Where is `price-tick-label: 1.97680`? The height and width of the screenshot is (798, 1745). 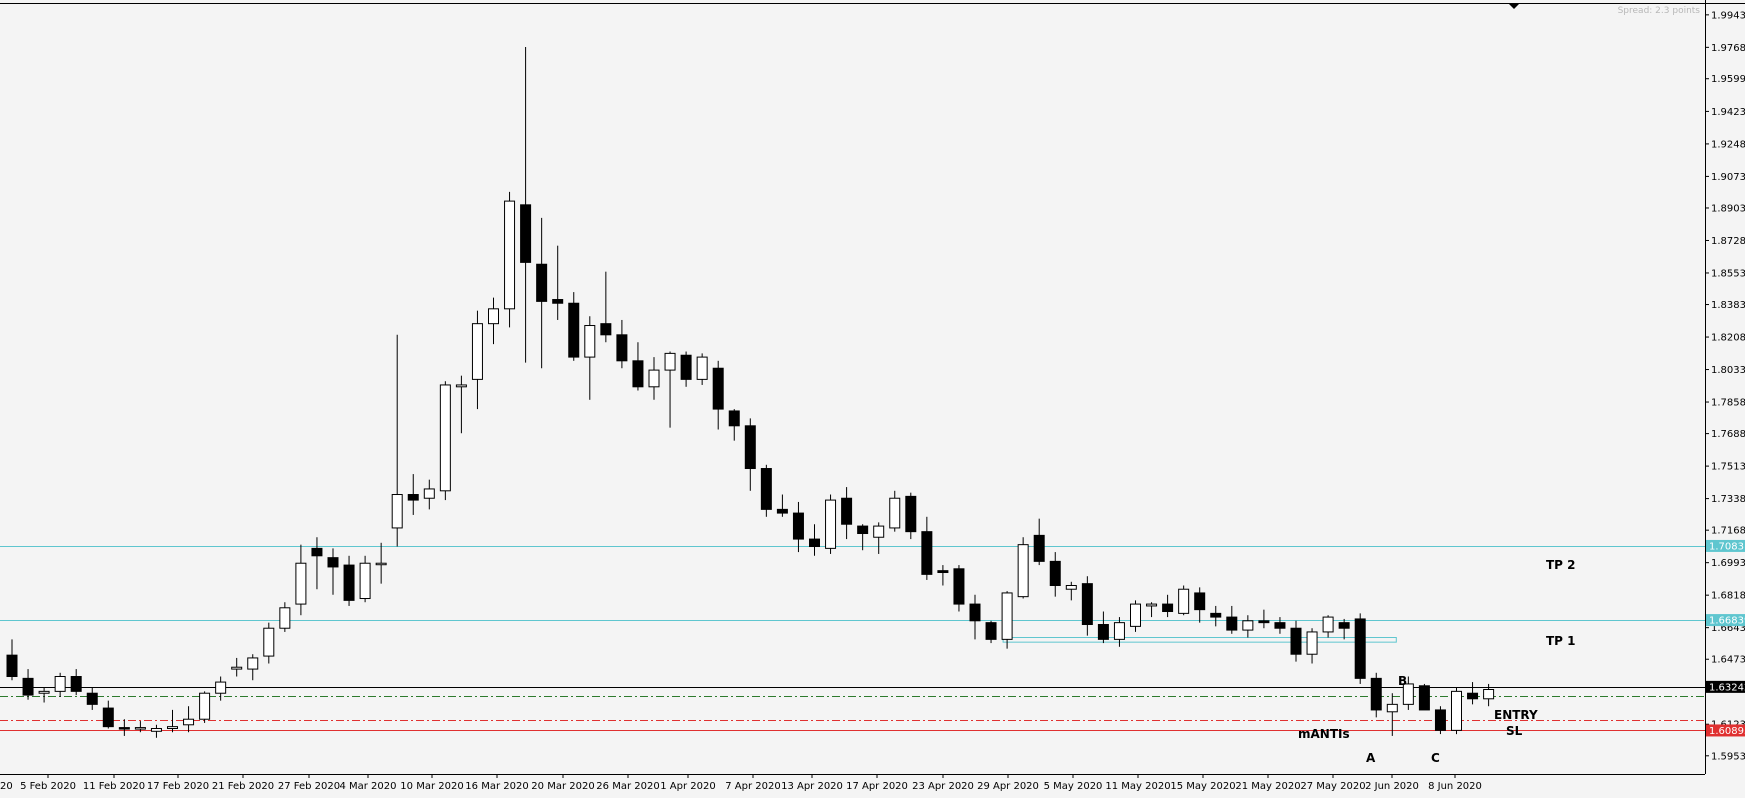 price-tick-label: 1.97680 is located at coordinates (1728, 48).